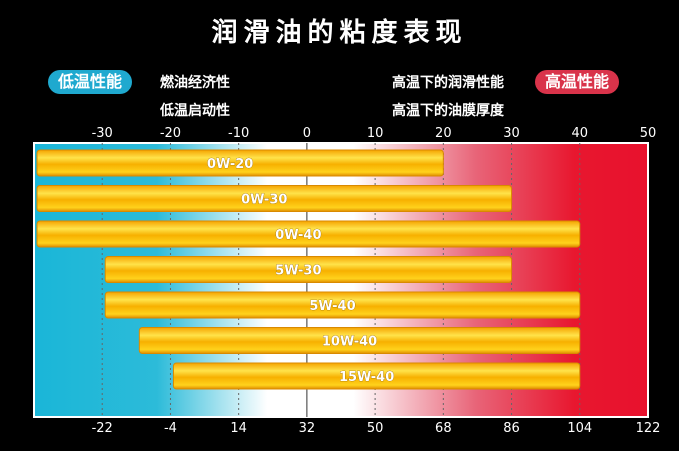 The height and width of the screenshot is (451, 679). I want to click on bottom-tick-label: -4, so click(170, 428).